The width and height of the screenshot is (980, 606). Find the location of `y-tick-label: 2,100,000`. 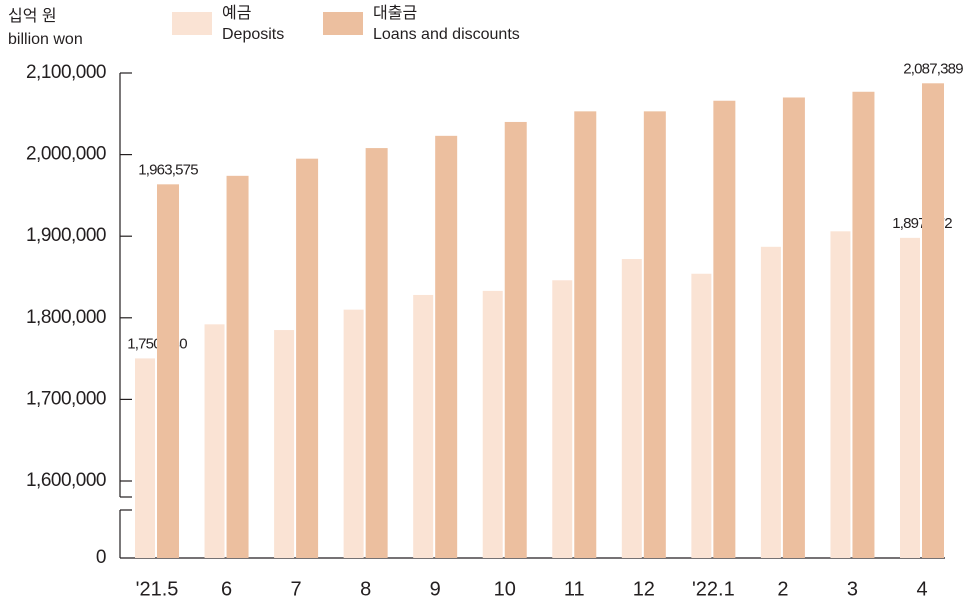

y-tick-label: 2,100,000 is located at coordinates (66, 72).